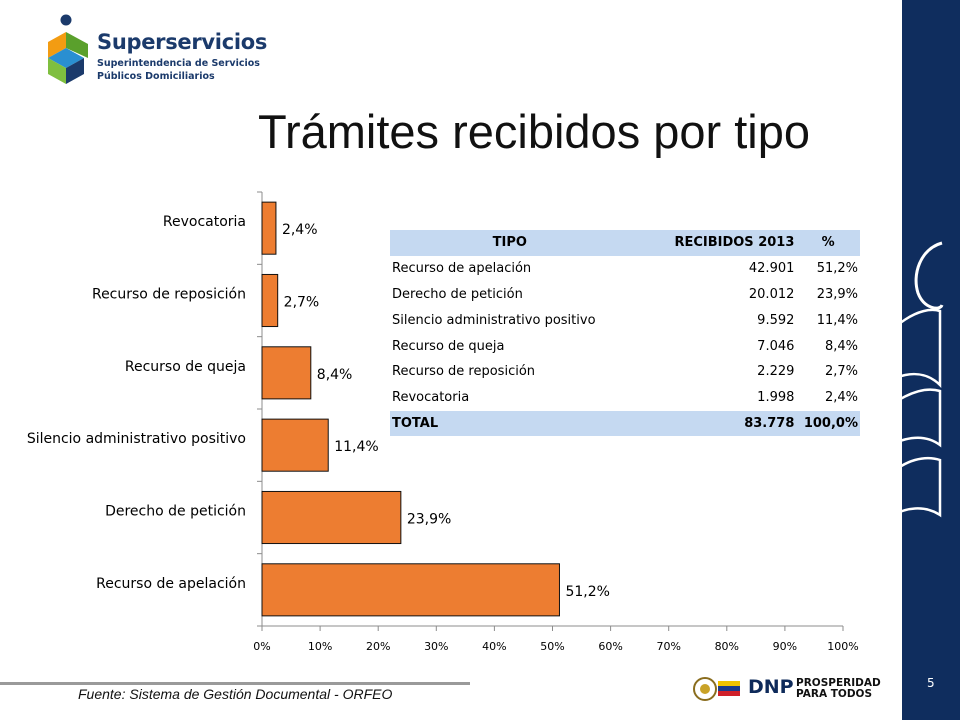 Image resolution: width=960 pixels, height=720 pixels. I want to click on x-tick-label: 20%, so click(378, 646).